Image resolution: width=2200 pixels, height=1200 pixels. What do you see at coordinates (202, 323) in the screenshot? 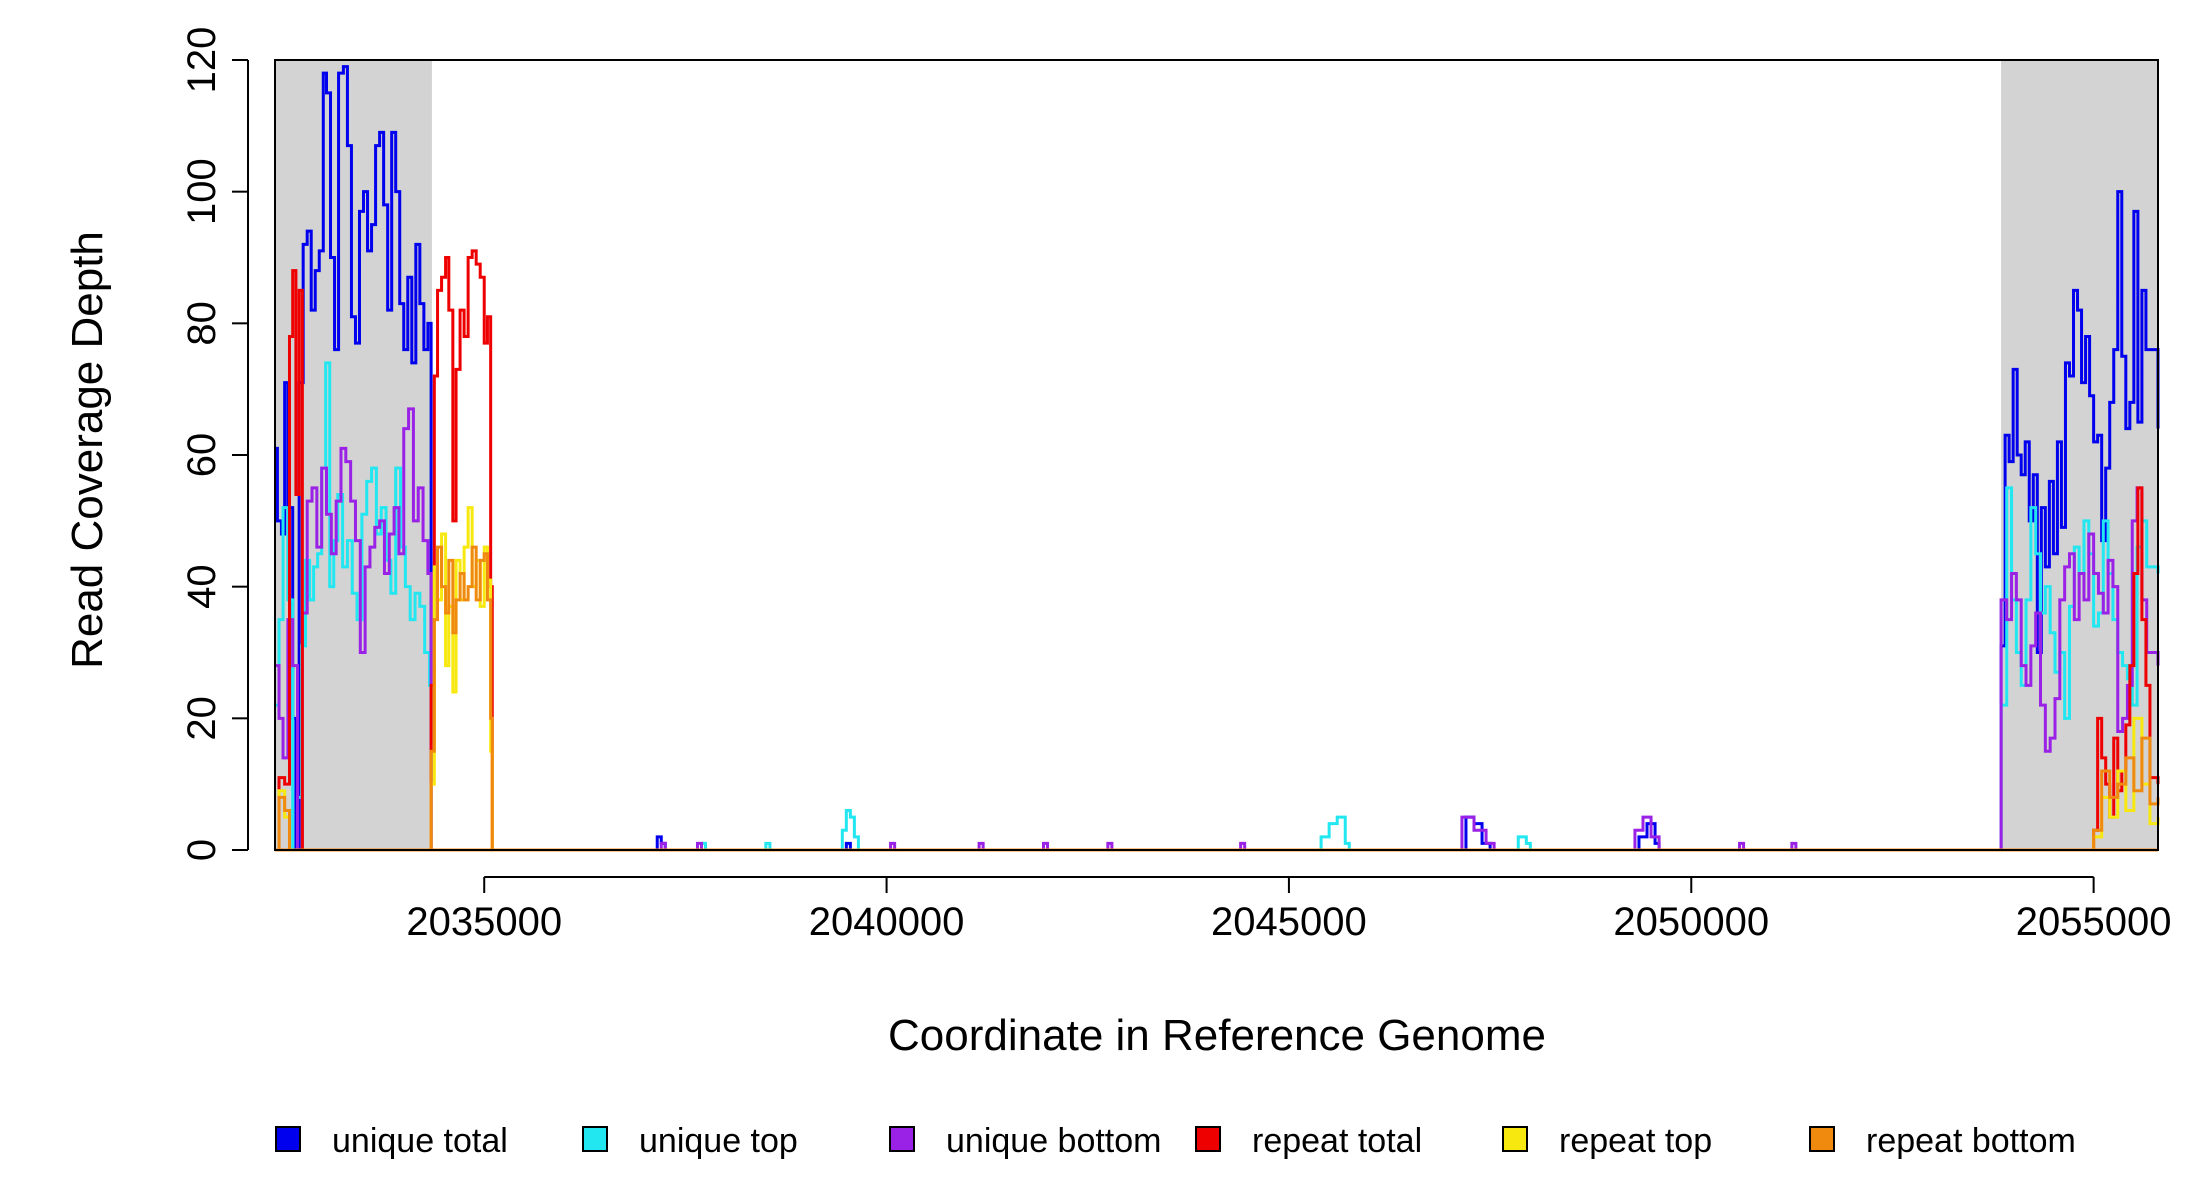
I see `y-tick-label: 80` at bounding box center [202, 323].